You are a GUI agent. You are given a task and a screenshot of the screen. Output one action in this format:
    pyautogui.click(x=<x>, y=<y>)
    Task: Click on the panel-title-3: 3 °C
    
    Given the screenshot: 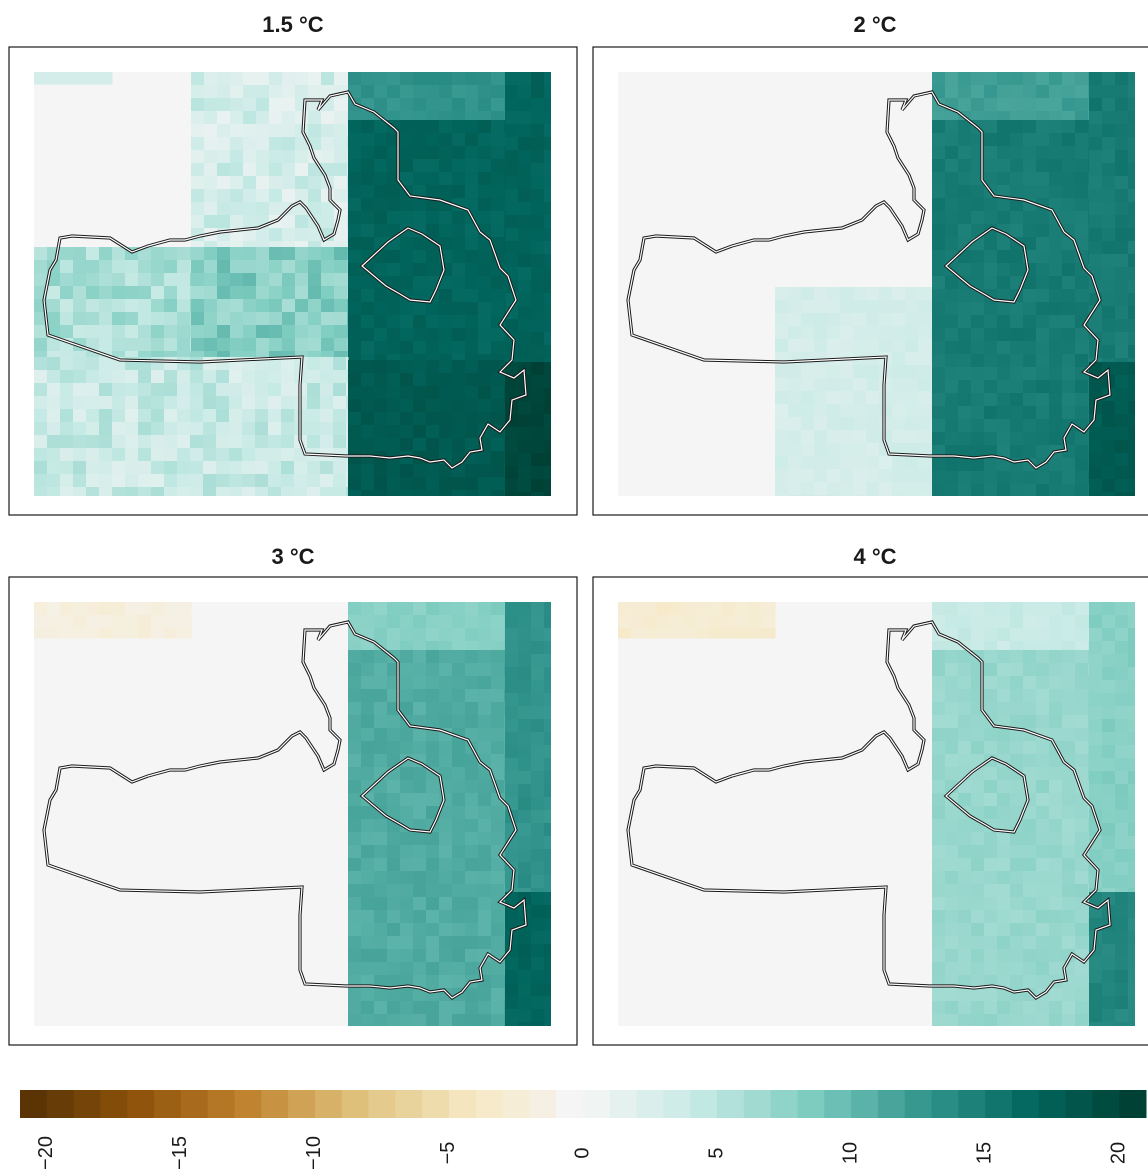 What is the action you would take?
    pyautogui.click(x=293, y=556)
    